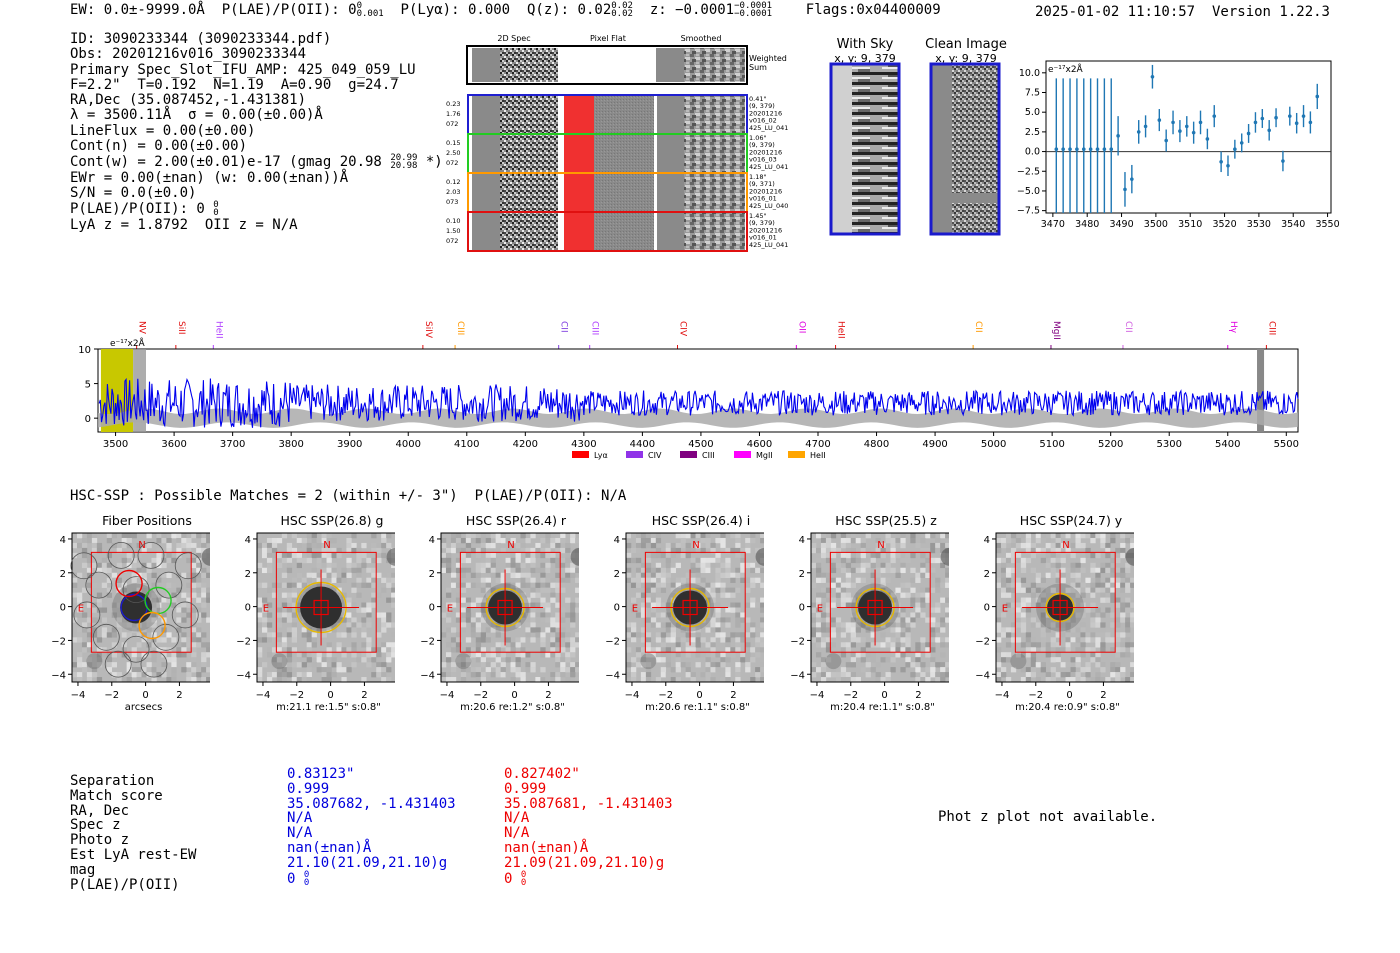 The image size is (1400, 953). Describe the element at coordinates (78, 695) in the screenshot. I see `x-tick-label: −4` at that location.